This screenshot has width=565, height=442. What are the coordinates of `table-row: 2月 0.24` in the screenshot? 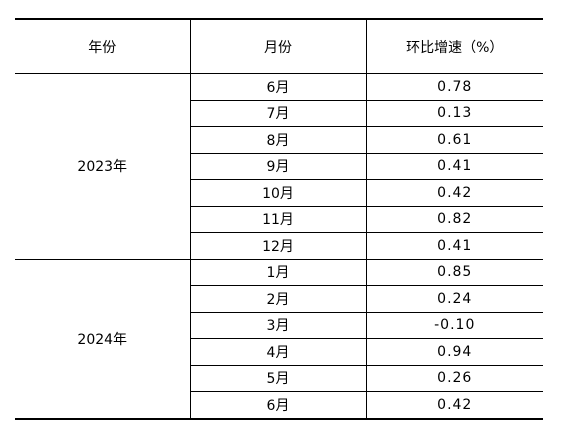 It's located at (279, 299).